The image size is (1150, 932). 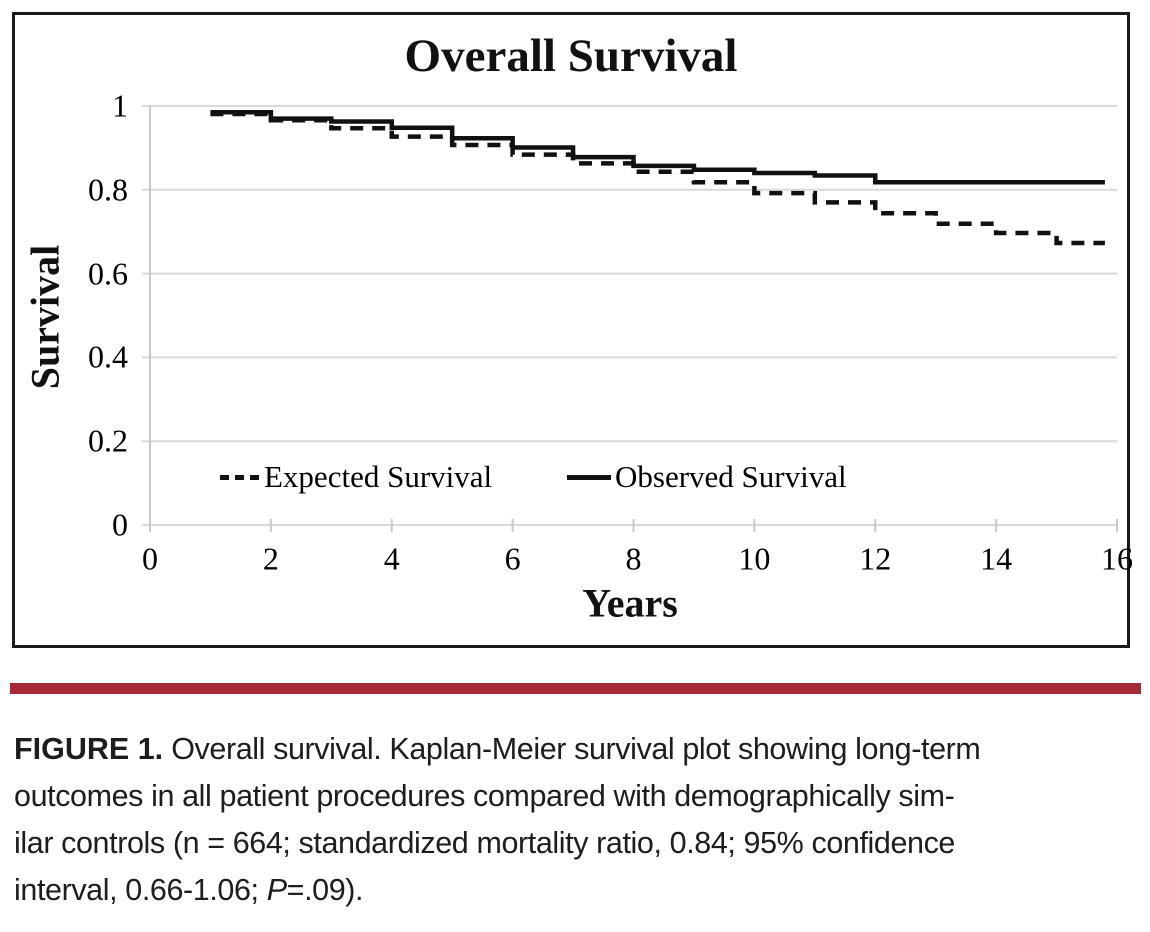 I want to click on caption-divider-rule, so click(x=575, y=688).